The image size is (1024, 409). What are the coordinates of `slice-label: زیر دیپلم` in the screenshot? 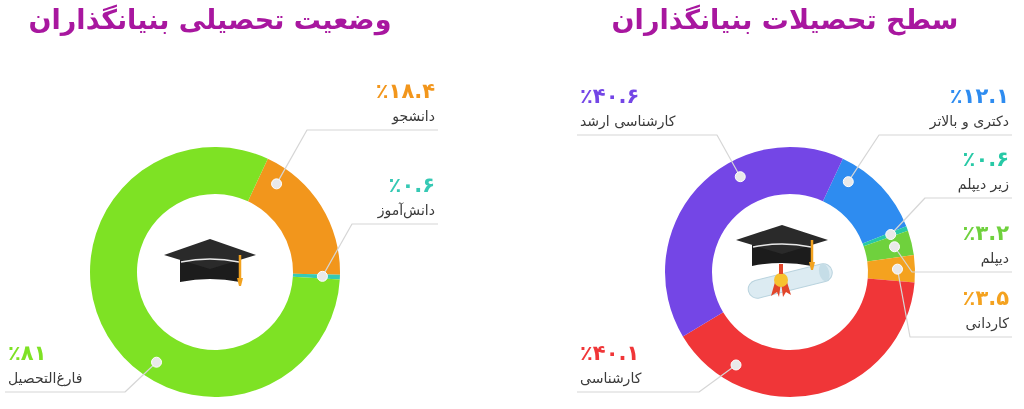 It's located at (983, 184).